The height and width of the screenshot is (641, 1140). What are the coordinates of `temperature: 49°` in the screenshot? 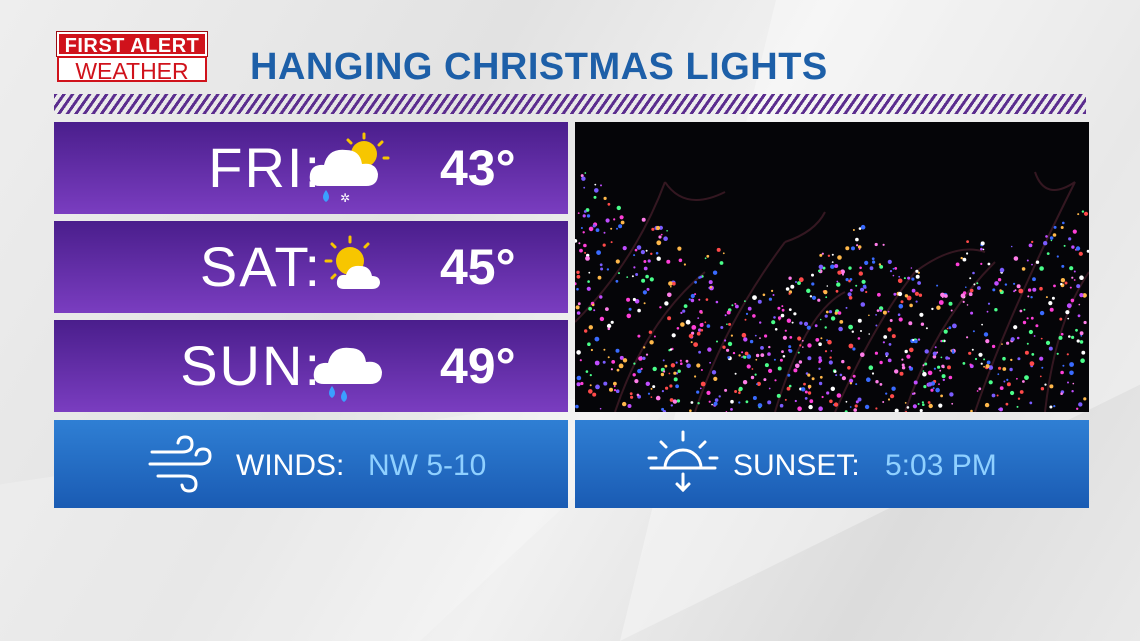 It's located at (478, 366).